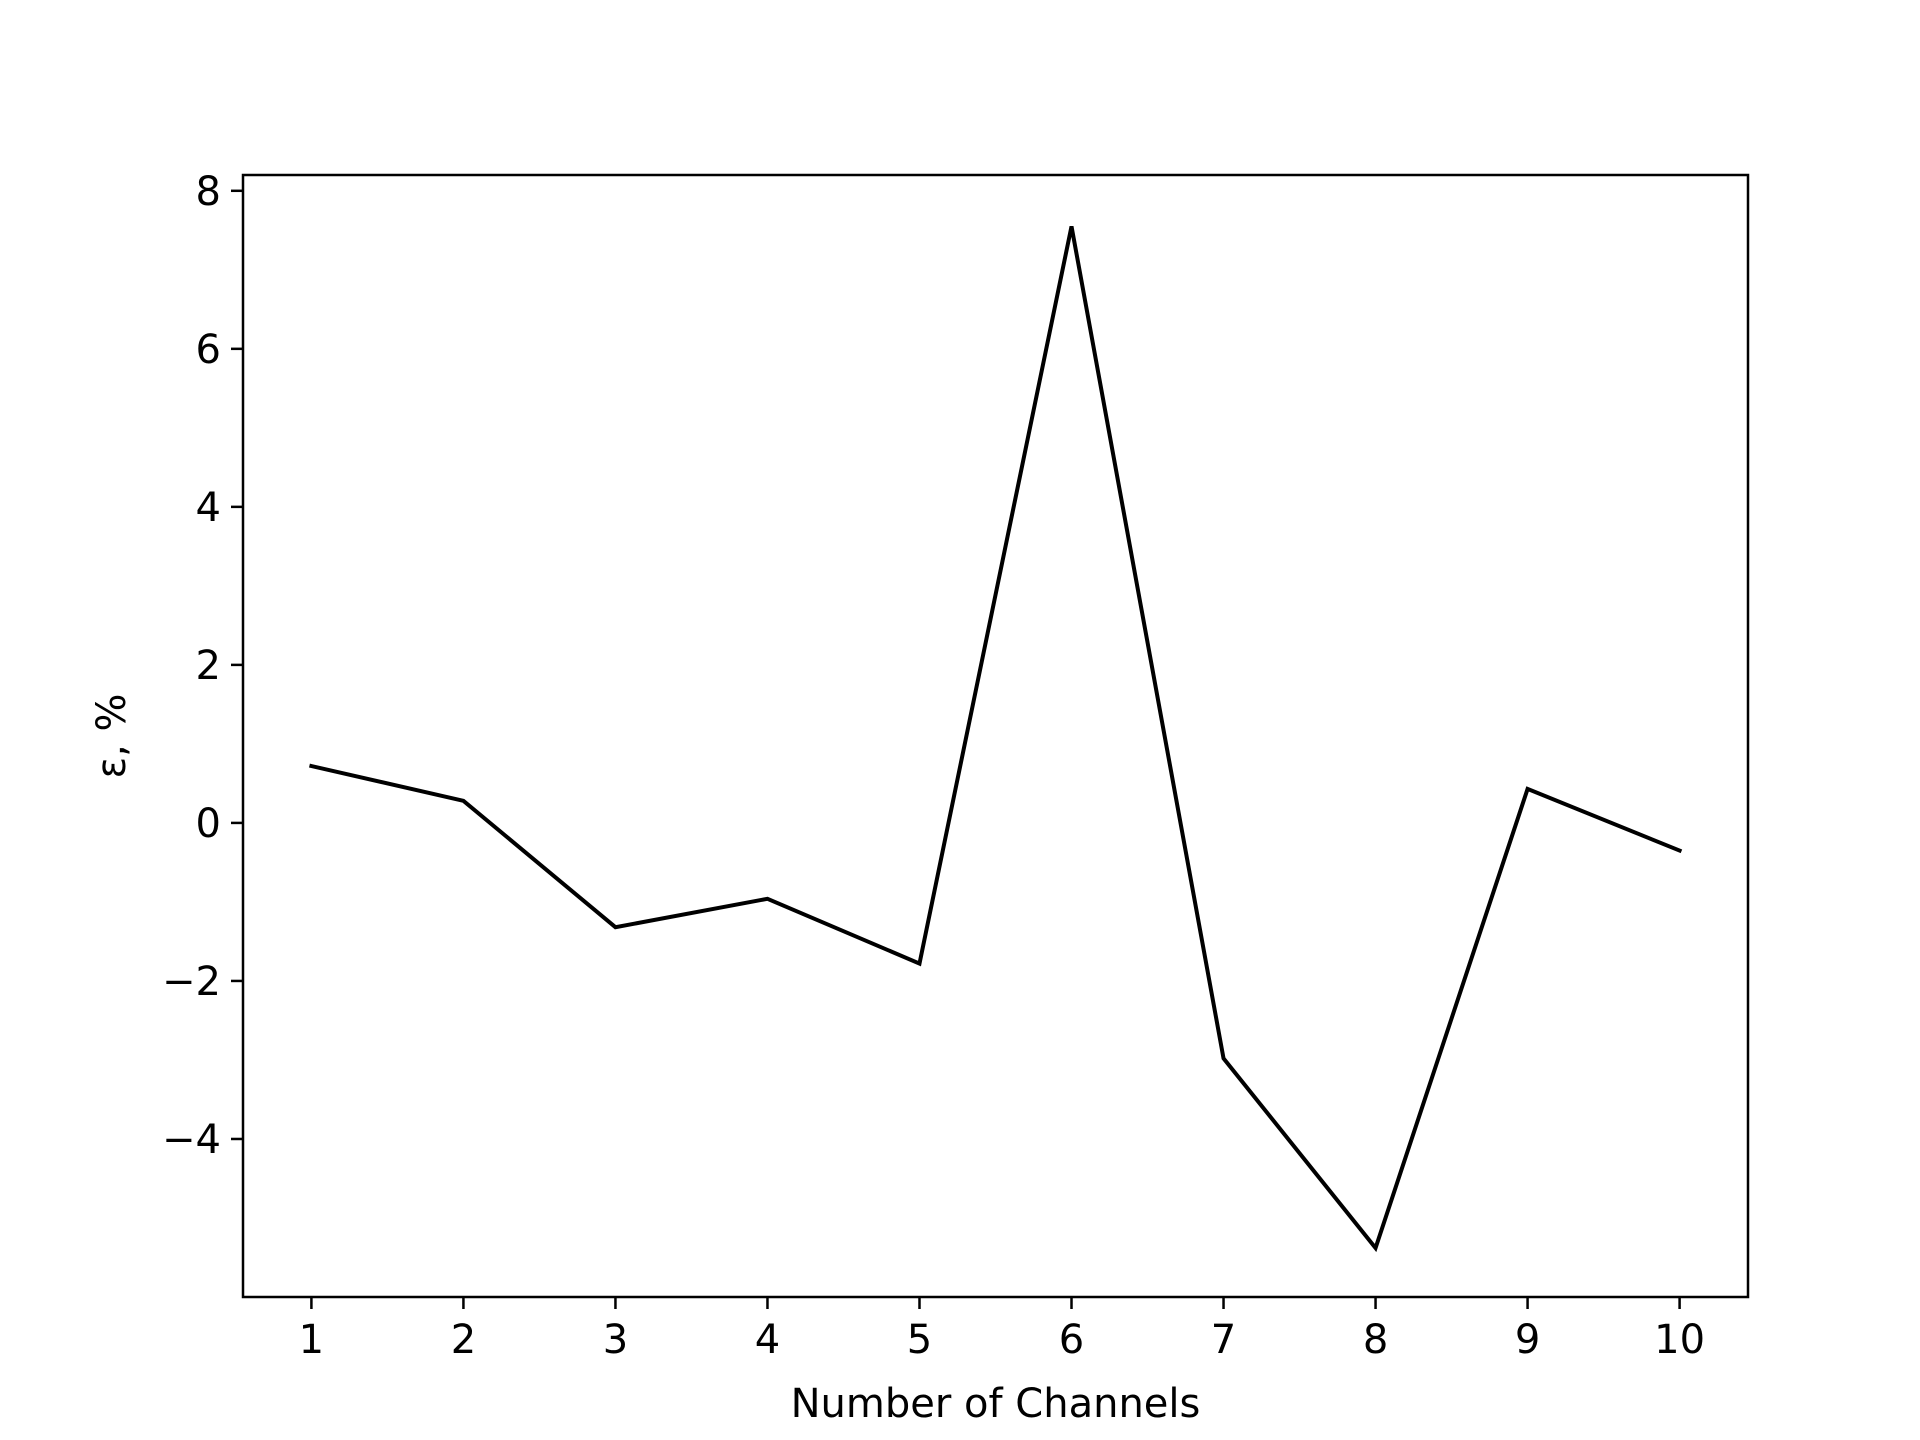 This screenshot has width=1920, height=1440. What do you see at coordinates (996, 1404) in the screenshot?
I see `x-axis-title: Number of Channels` at bounding box center [996, 1404].